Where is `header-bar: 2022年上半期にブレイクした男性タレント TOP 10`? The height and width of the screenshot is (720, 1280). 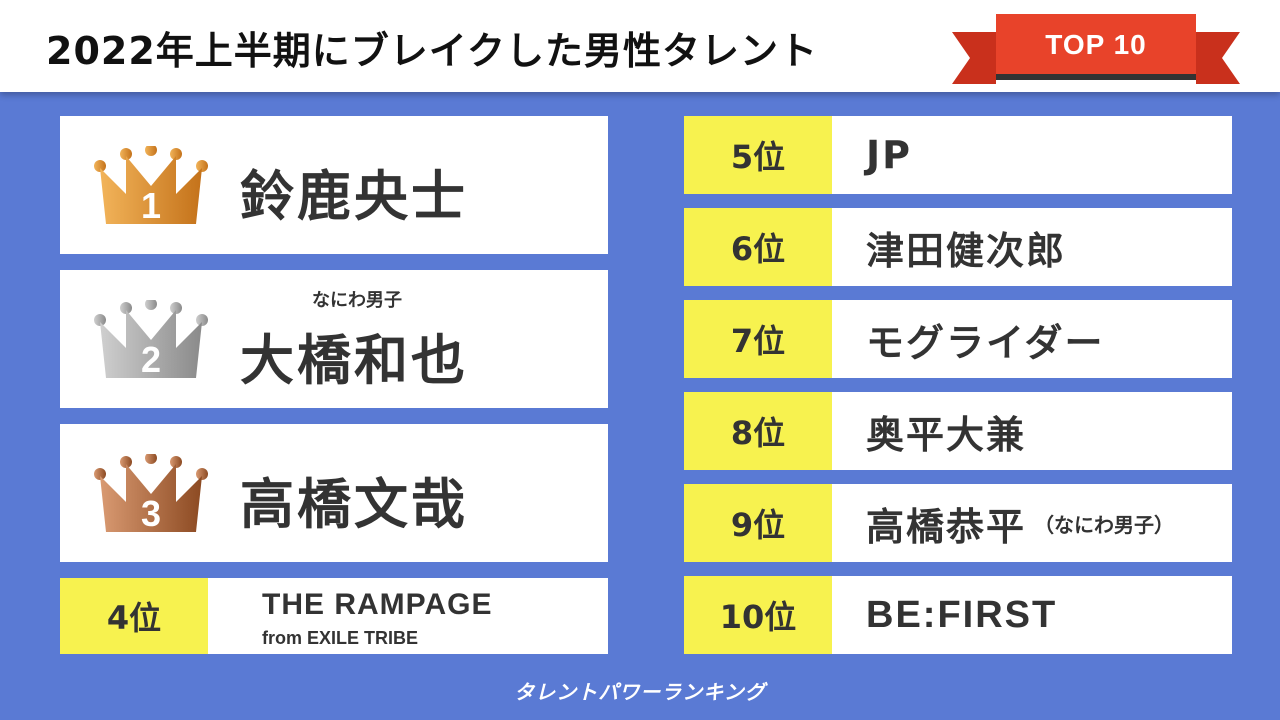 header-bar: 2022年上半期にブレイクした男性タレント TOP 10 is located at coordinates (640, 46).